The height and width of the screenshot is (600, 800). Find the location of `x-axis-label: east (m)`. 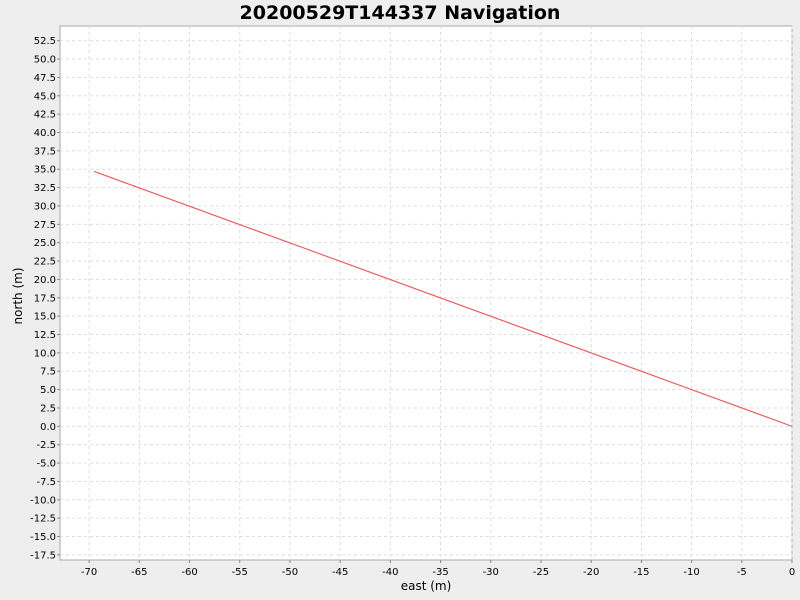

x-axis-label: east (m) is located at coordinates (426, 586).